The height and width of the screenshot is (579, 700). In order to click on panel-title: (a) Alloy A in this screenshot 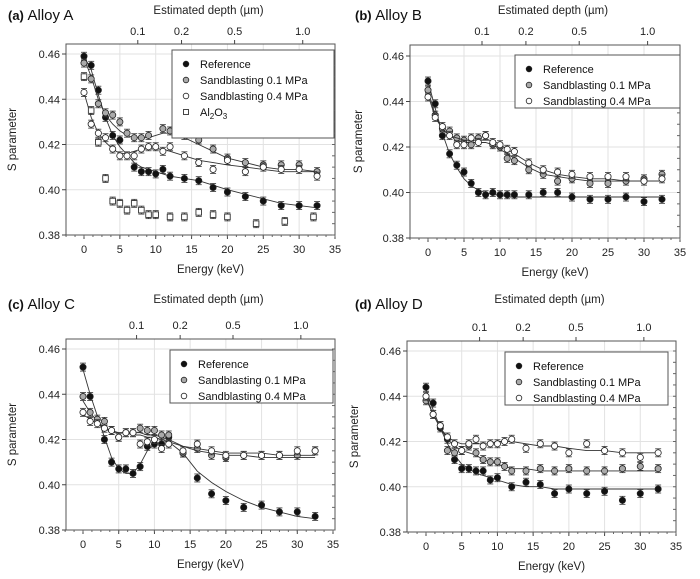, I will do `click(40, 15)`.